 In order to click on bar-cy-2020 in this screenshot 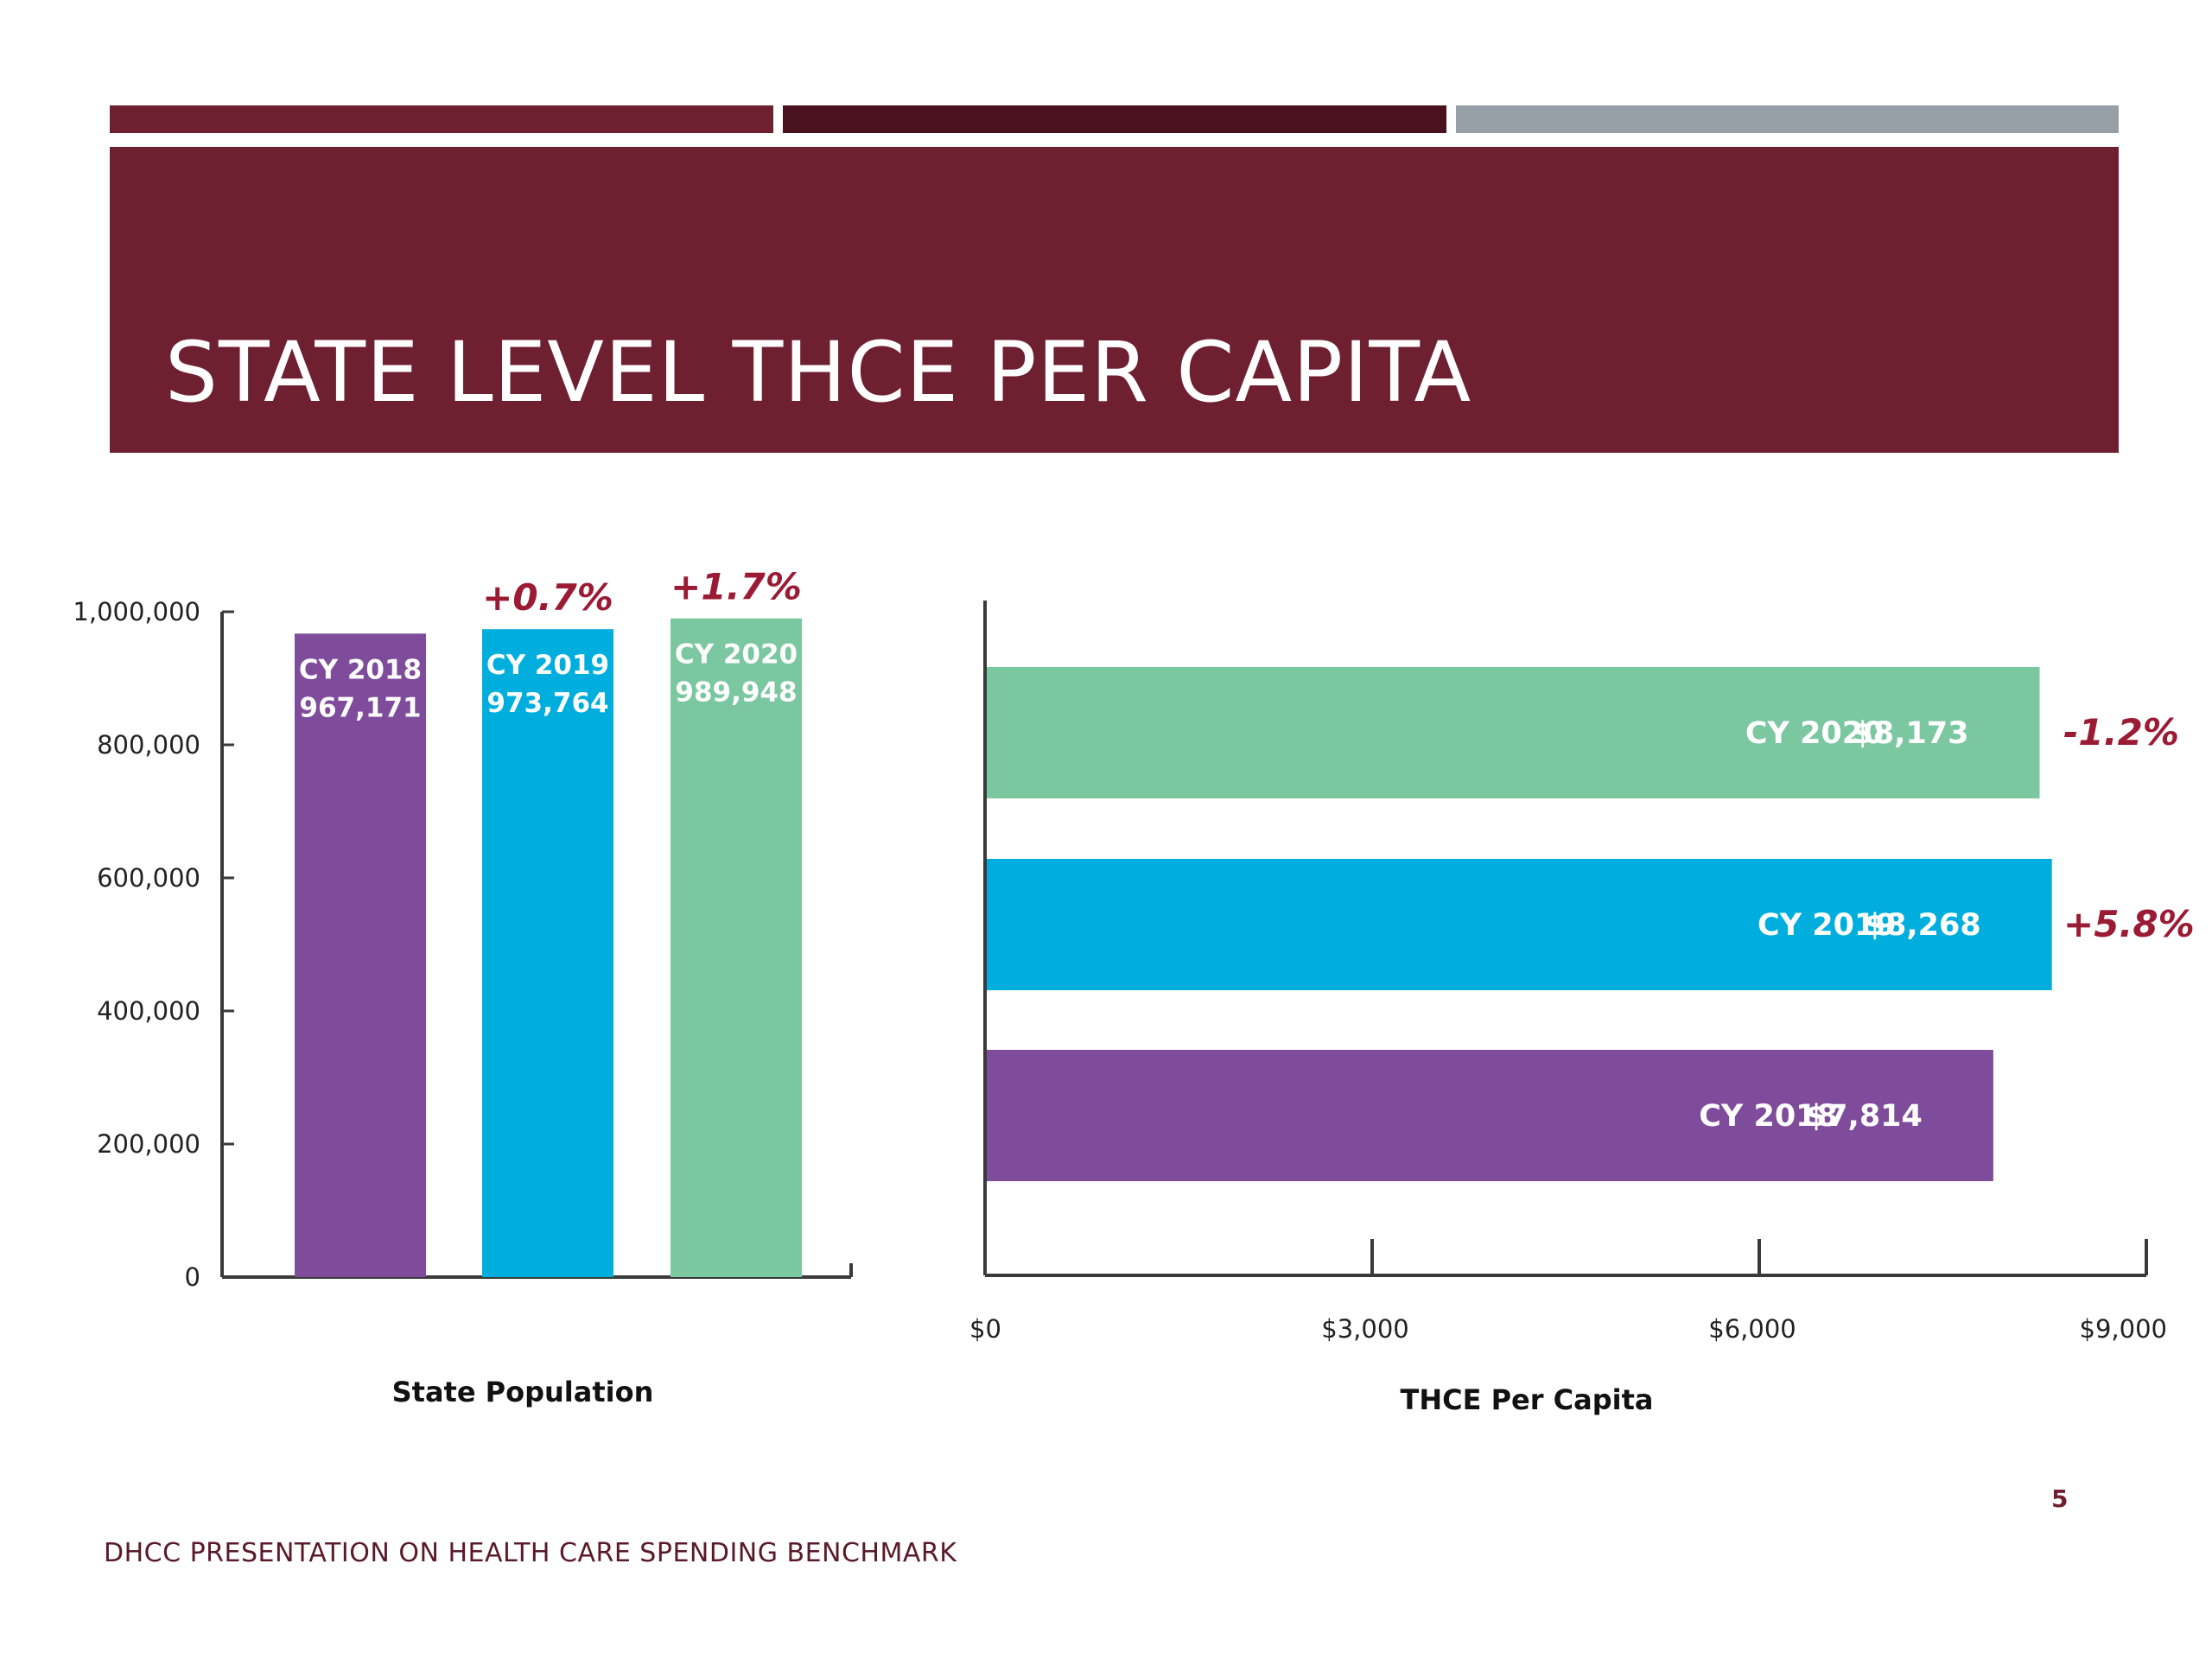, I will do `click(736, 947)`.